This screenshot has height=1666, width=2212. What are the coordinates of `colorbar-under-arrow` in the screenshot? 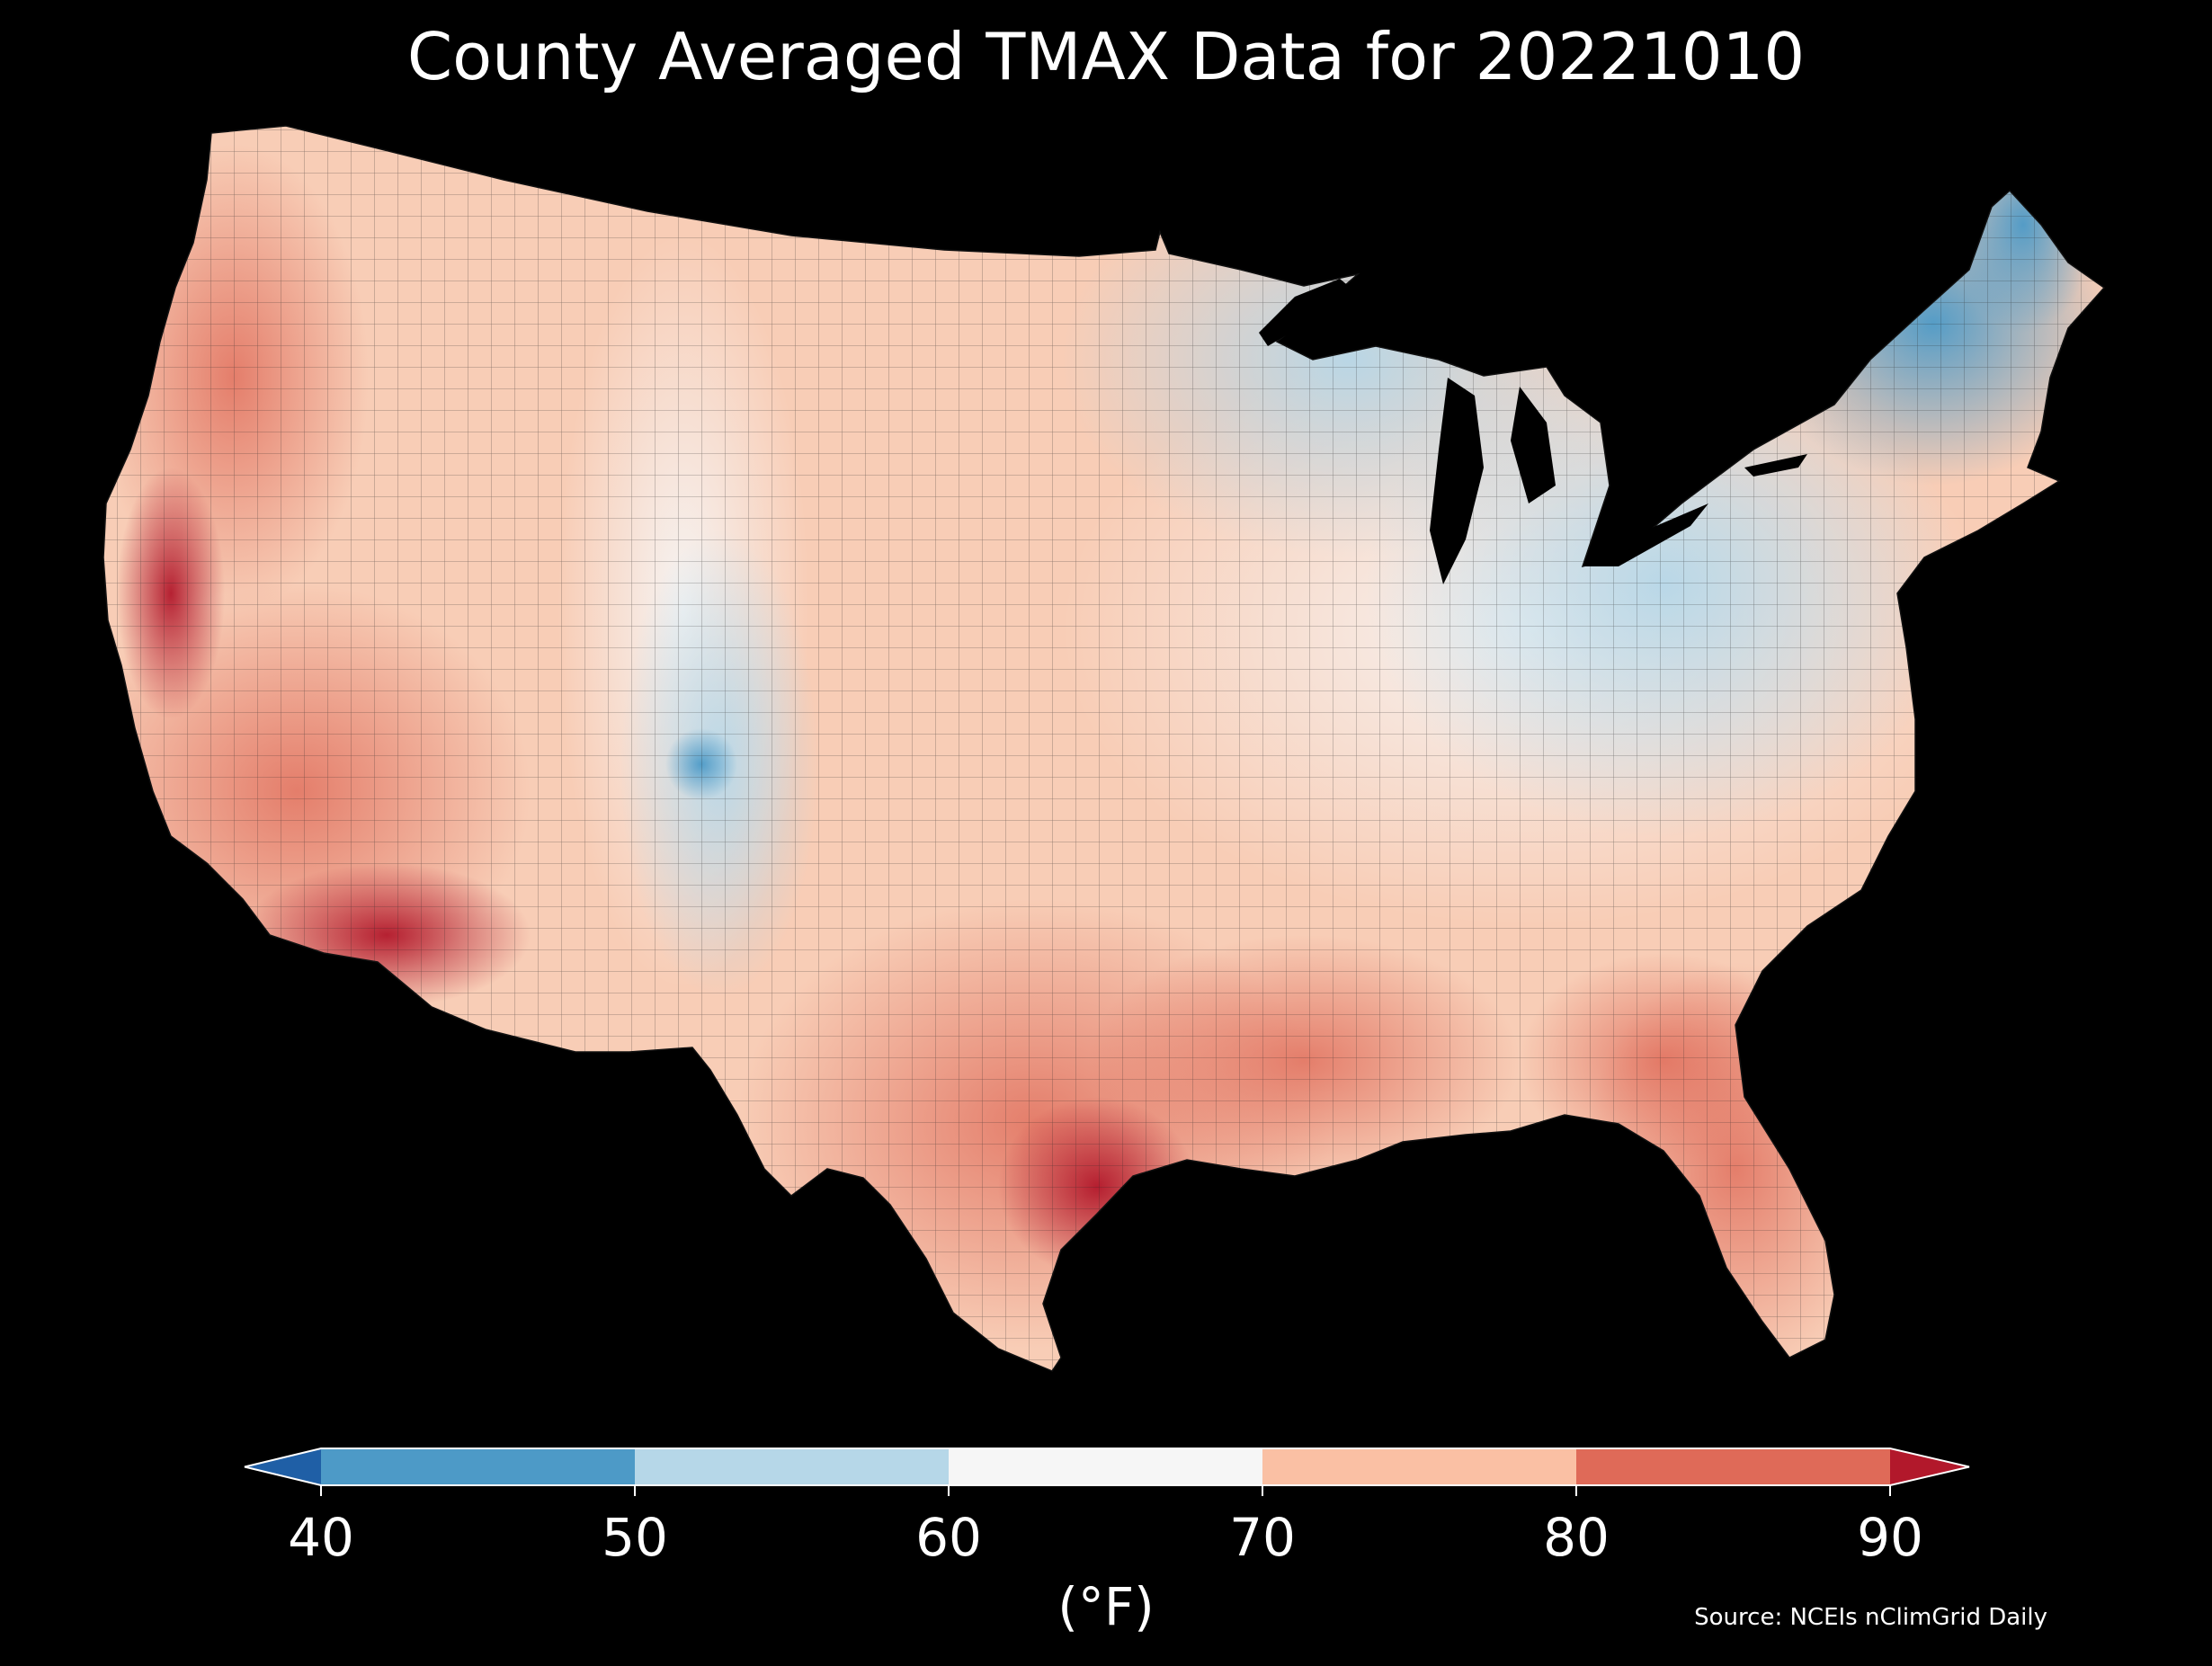 It's located at (283, 1466).